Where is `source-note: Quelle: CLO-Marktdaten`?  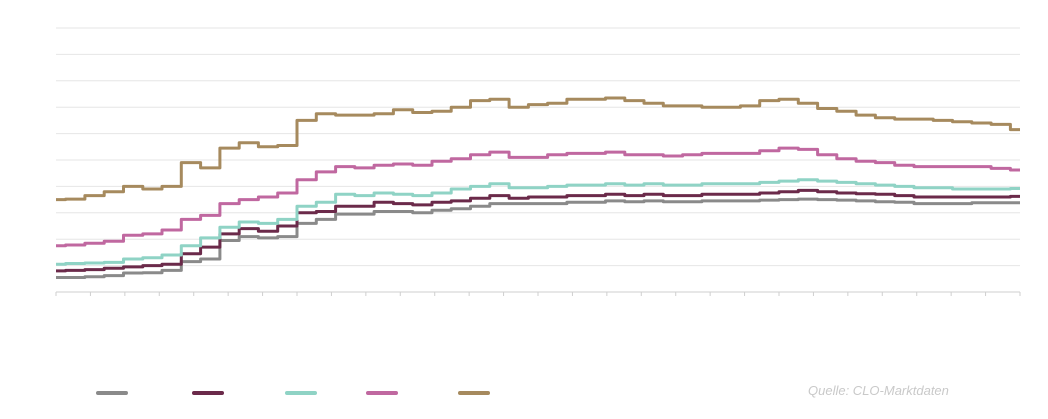
source-note: Quelle: CLO-Marktdaten is located at coordinates (878, 390).